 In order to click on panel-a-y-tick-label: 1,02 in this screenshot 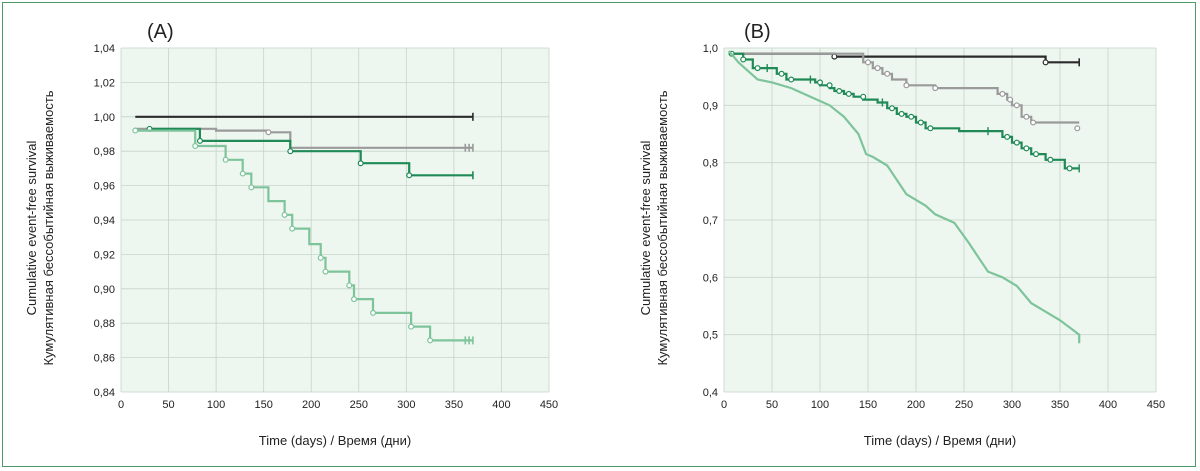, I will do `click(104, 83)`.